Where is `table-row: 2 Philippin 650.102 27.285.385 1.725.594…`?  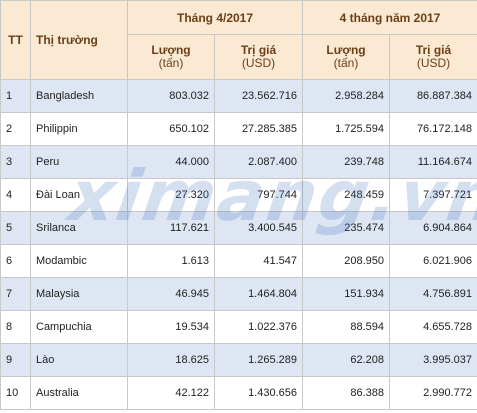
table-row: 2 Philippin 650.102 27.285.385 1.725.594… is located at coordinates (238, 129).